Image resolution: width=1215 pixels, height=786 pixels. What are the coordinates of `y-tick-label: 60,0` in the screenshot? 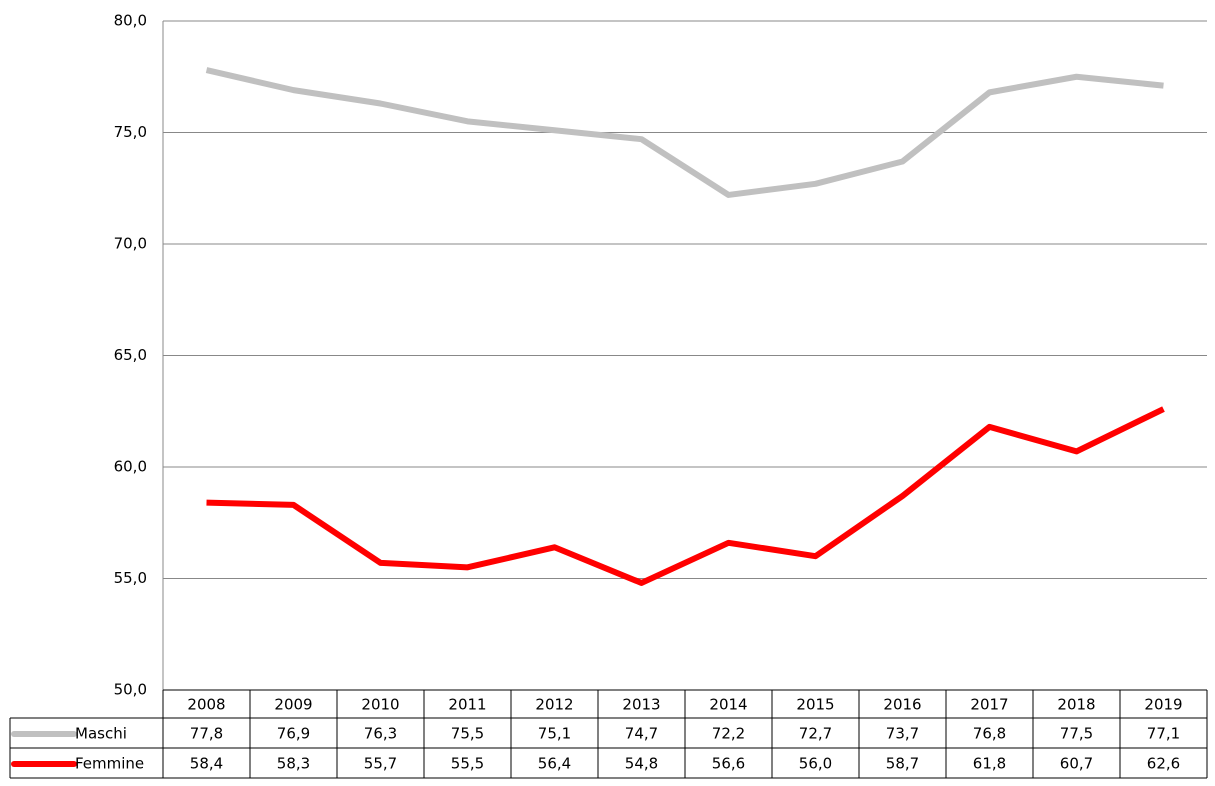 It's located at (130, 467).